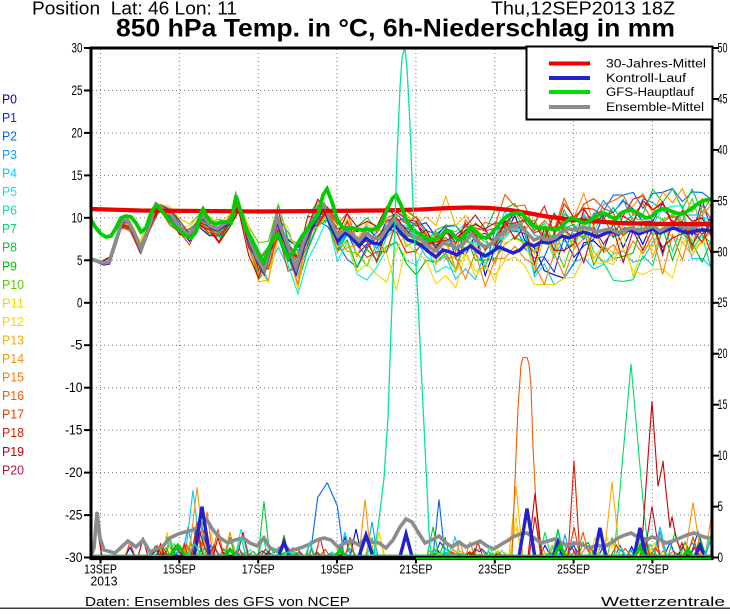  Describe the element at coordinates (13, 285) in the screenshot. I see `svg-text: P10` at that location.